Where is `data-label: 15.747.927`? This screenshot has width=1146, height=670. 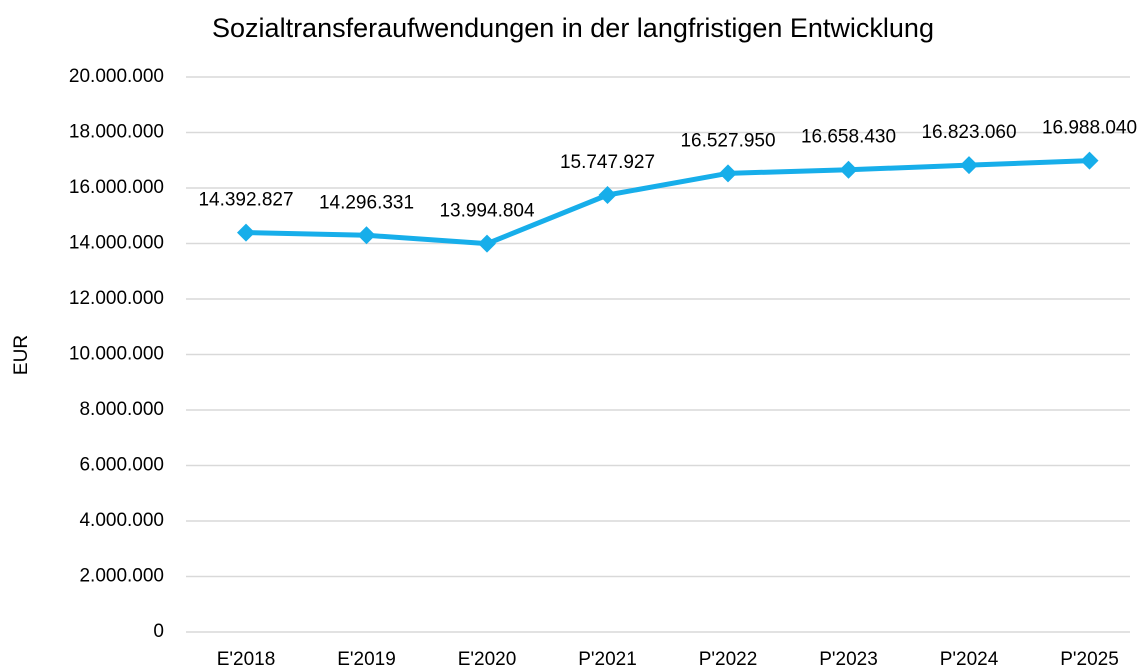 data-label: 15.747.927 is located at coordinates (607, 162).